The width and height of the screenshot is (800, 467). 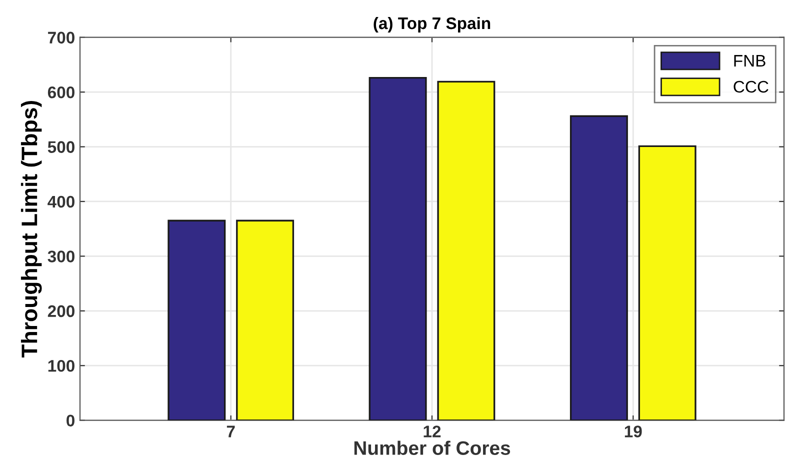 What do you see at coordinates (61, 147) in the screenshot?
I see `y-tick-label: 500` at bounding box center [61, 147].